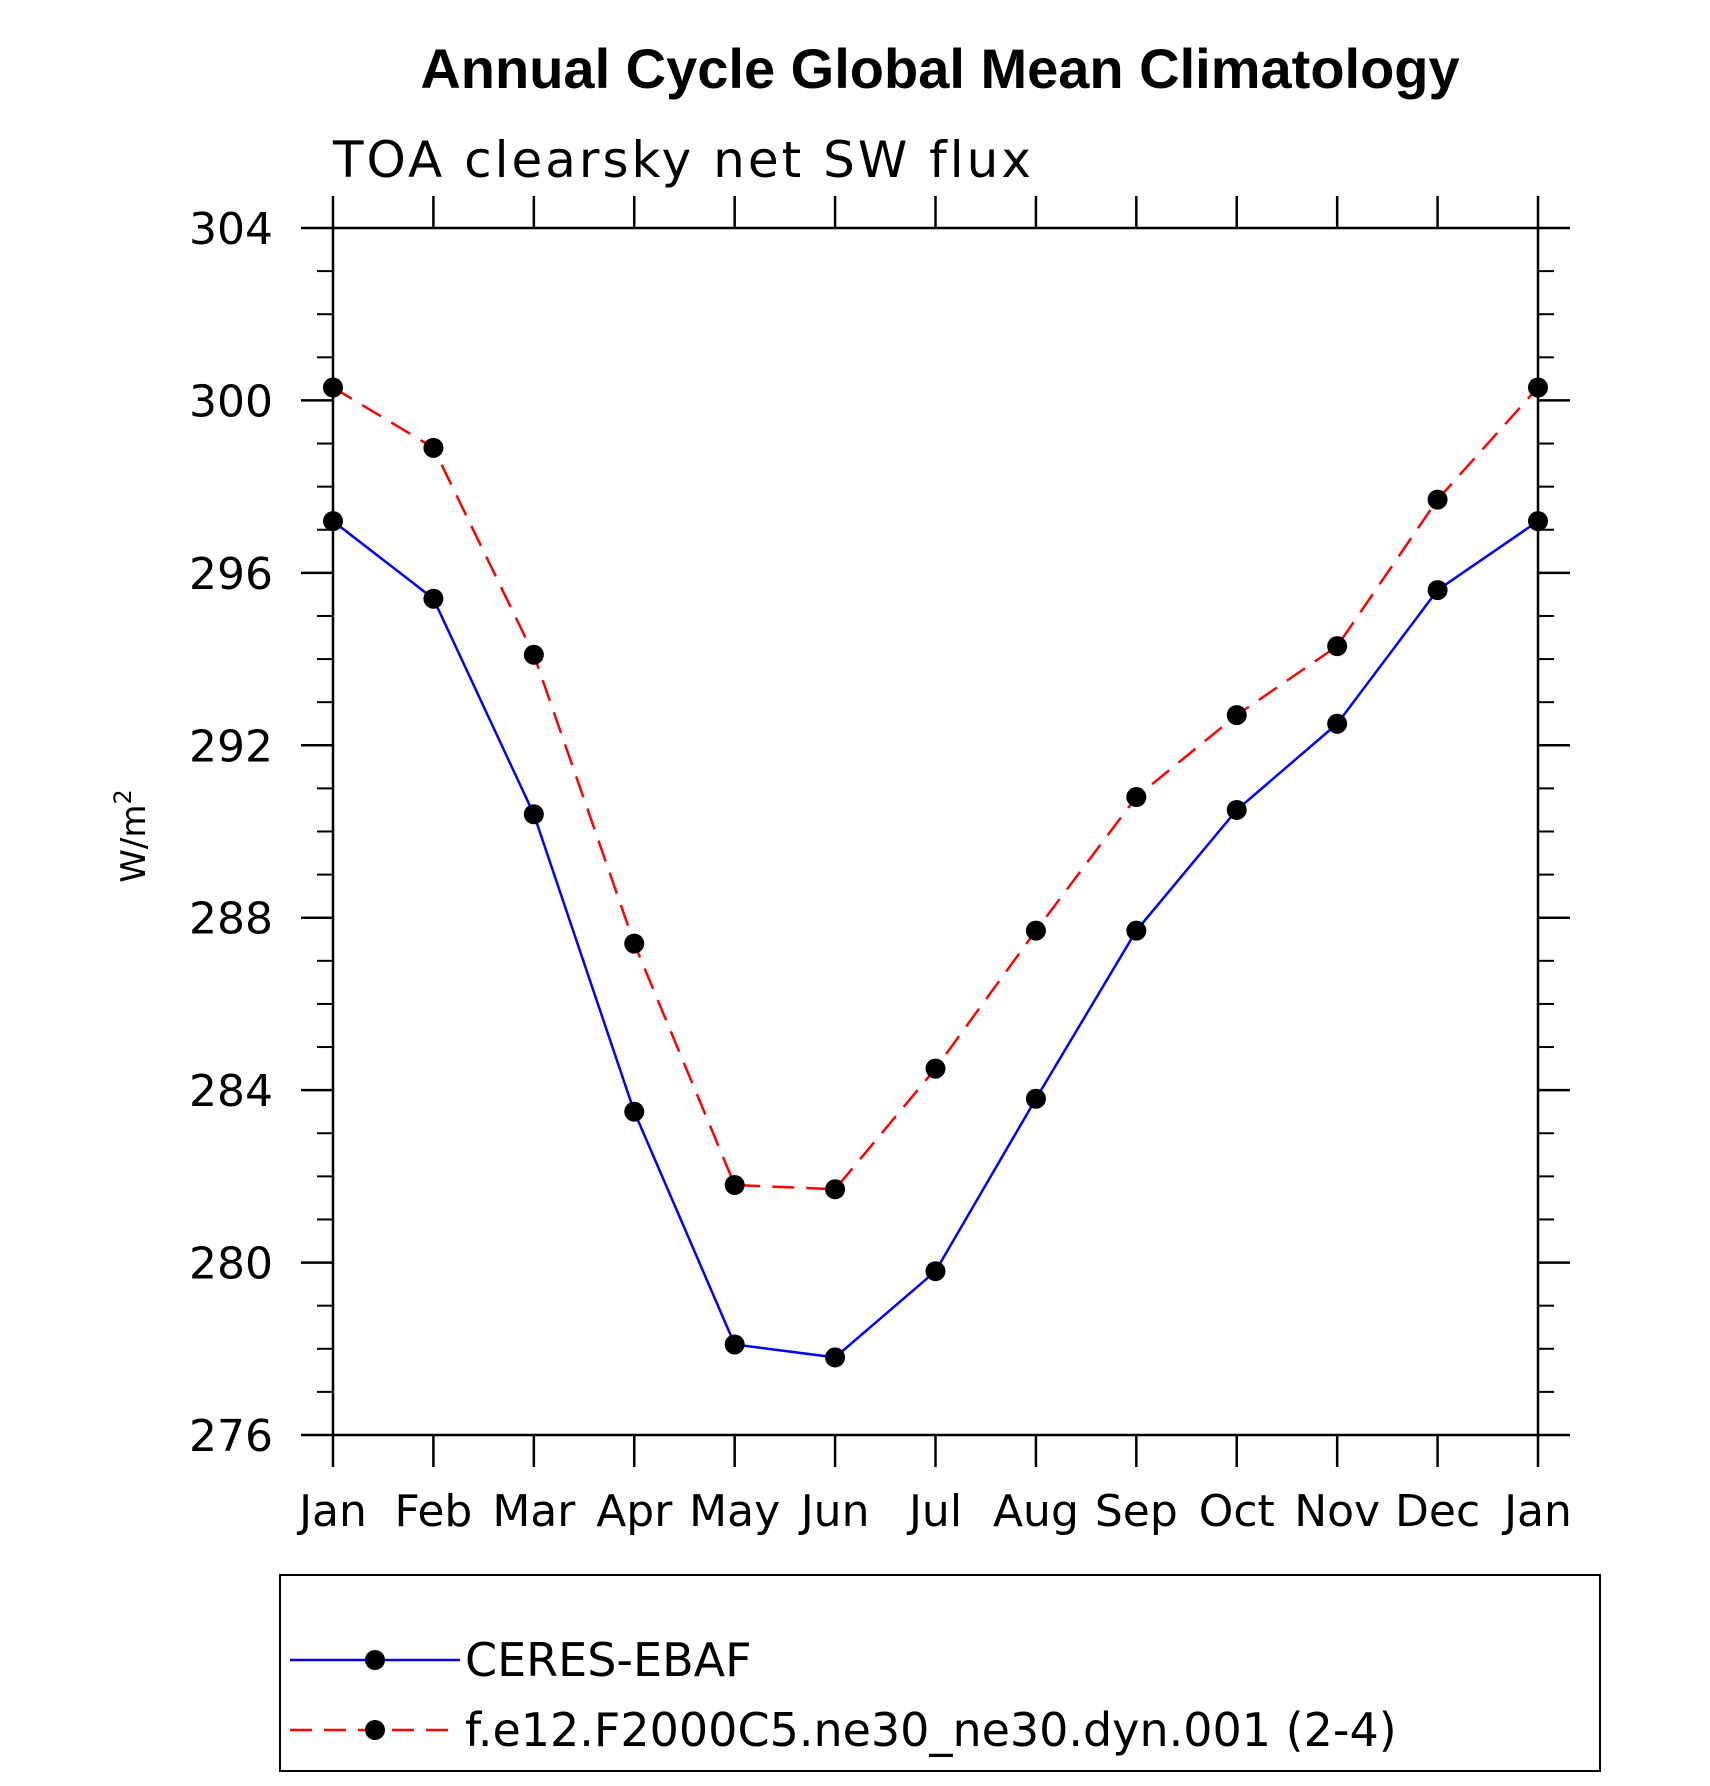 The height and width of the screenshot is (1786, 1710). Describe the element at coordinates (134, 844) in the screenshot. I see `y-axis-label-text: W/m` at that location.